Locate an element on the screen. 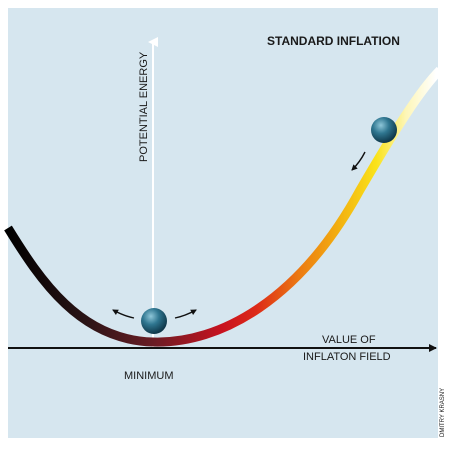 The height and width of the screenshot is (450, 451). x-axis-label-line2: INFLATON FIELD is located at coordinates (347, 357).